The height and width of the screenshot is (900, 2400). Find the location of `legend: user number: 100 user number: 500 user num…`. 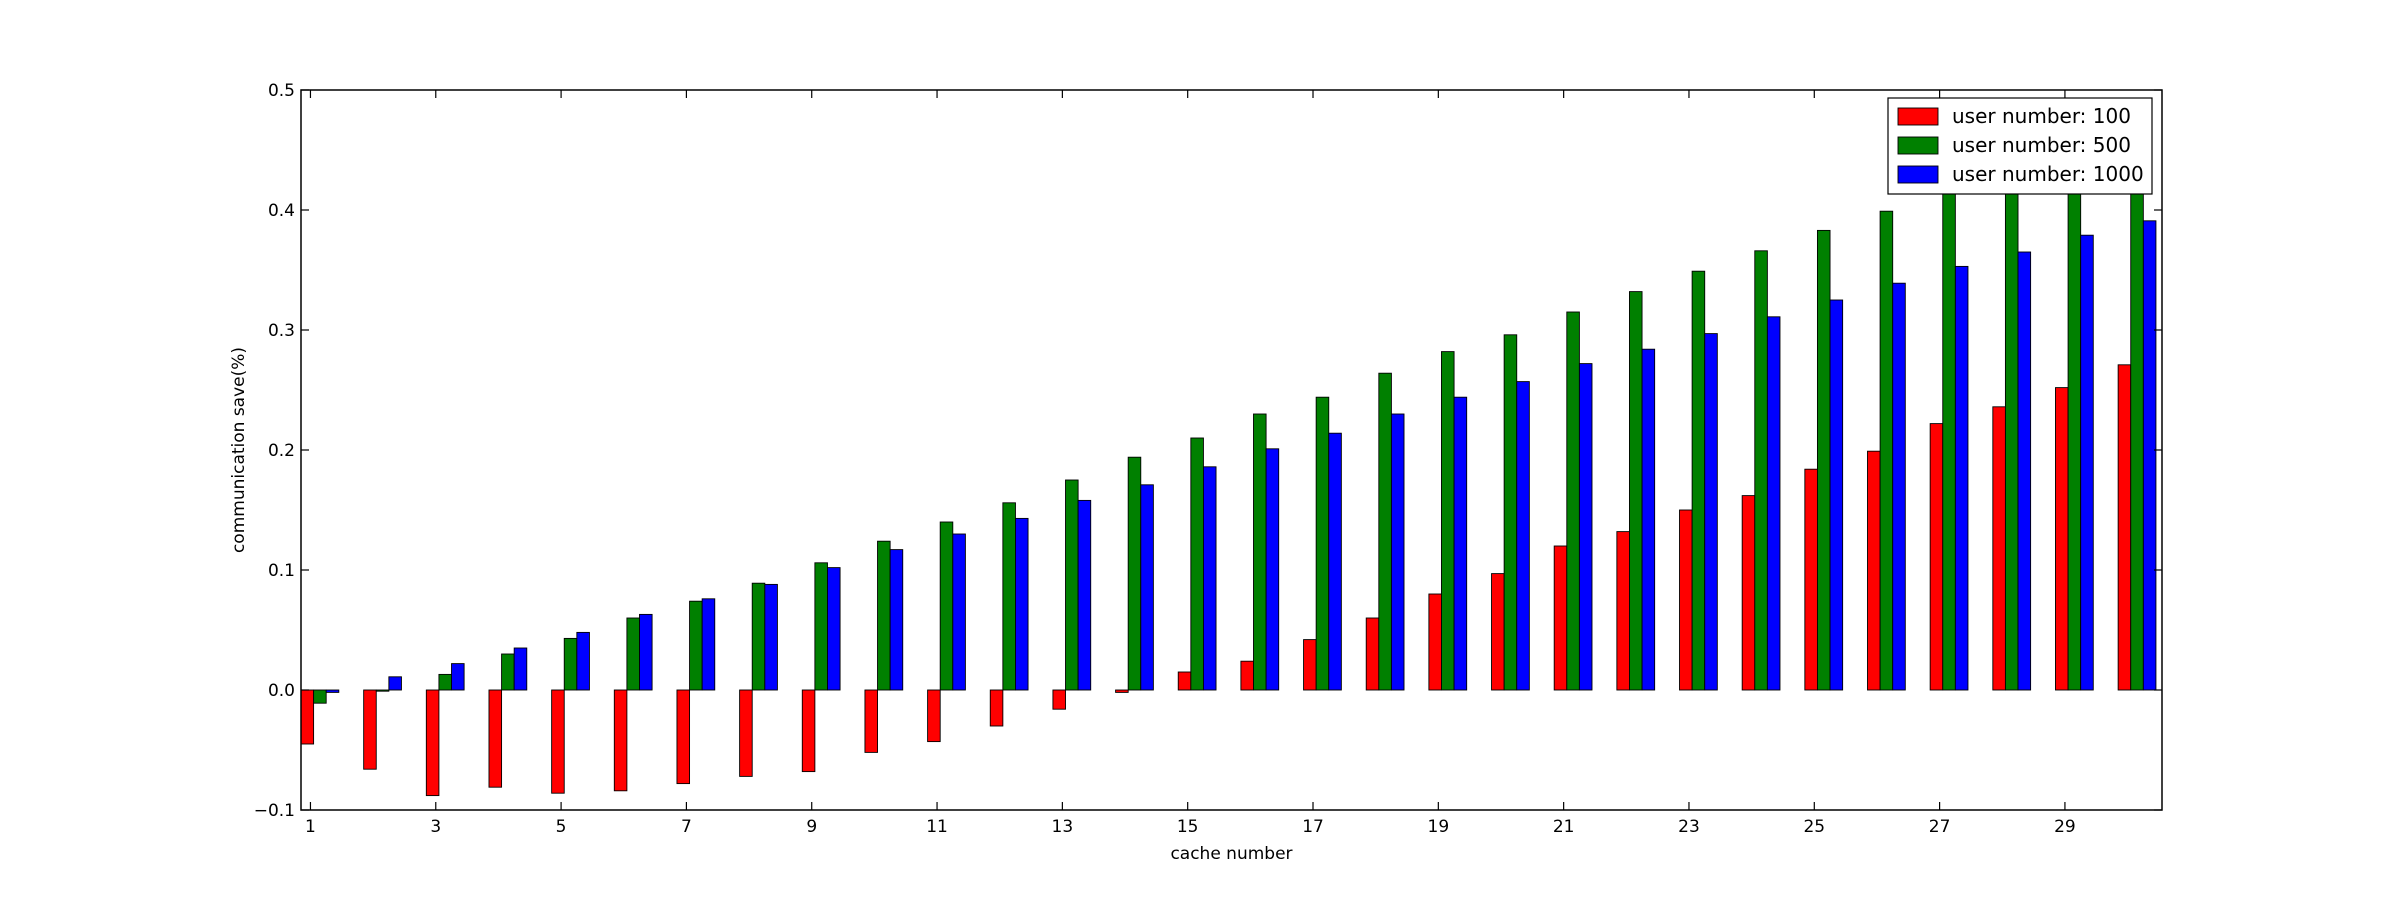

legend: user number: 100 user number: 500 user num… is located at coordinates (2020, 146).